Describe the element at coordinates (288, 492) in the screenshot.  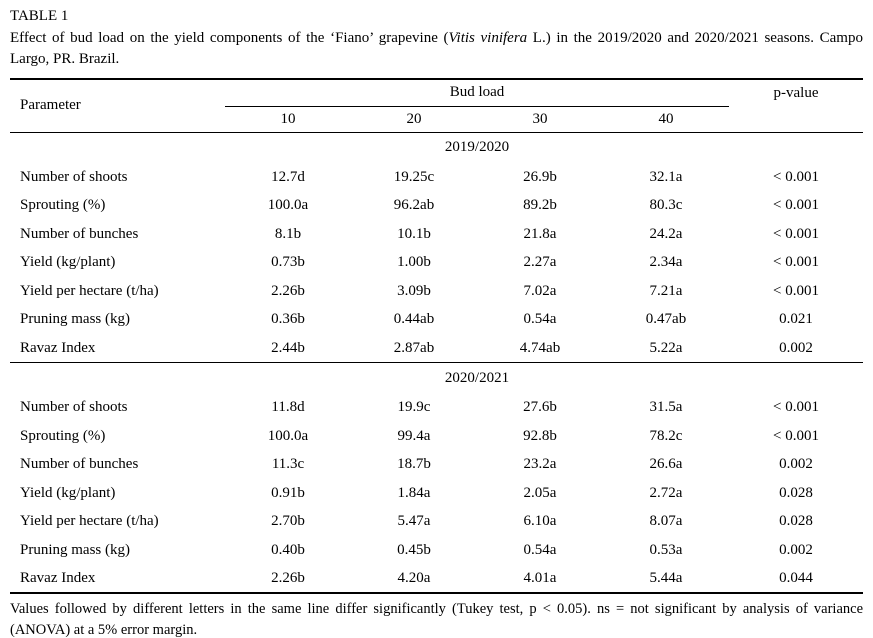
I see `value-cell: 0.91b` at that location.